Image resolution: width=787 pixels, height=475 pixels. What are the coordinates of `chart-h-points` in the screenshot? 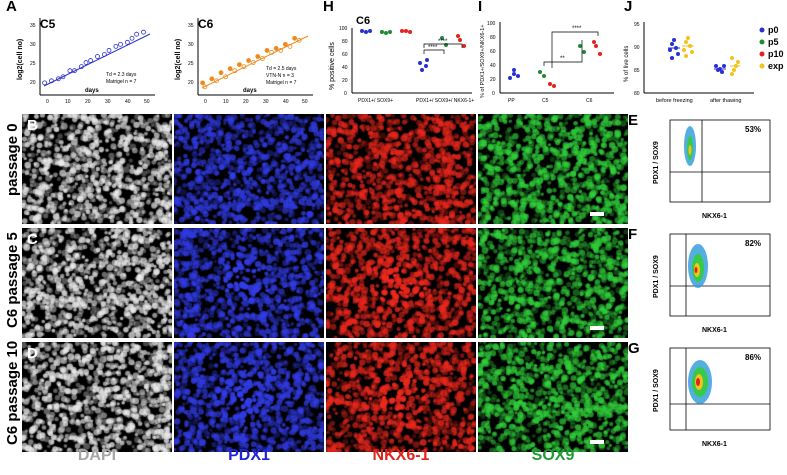 It's located at (413, 50).